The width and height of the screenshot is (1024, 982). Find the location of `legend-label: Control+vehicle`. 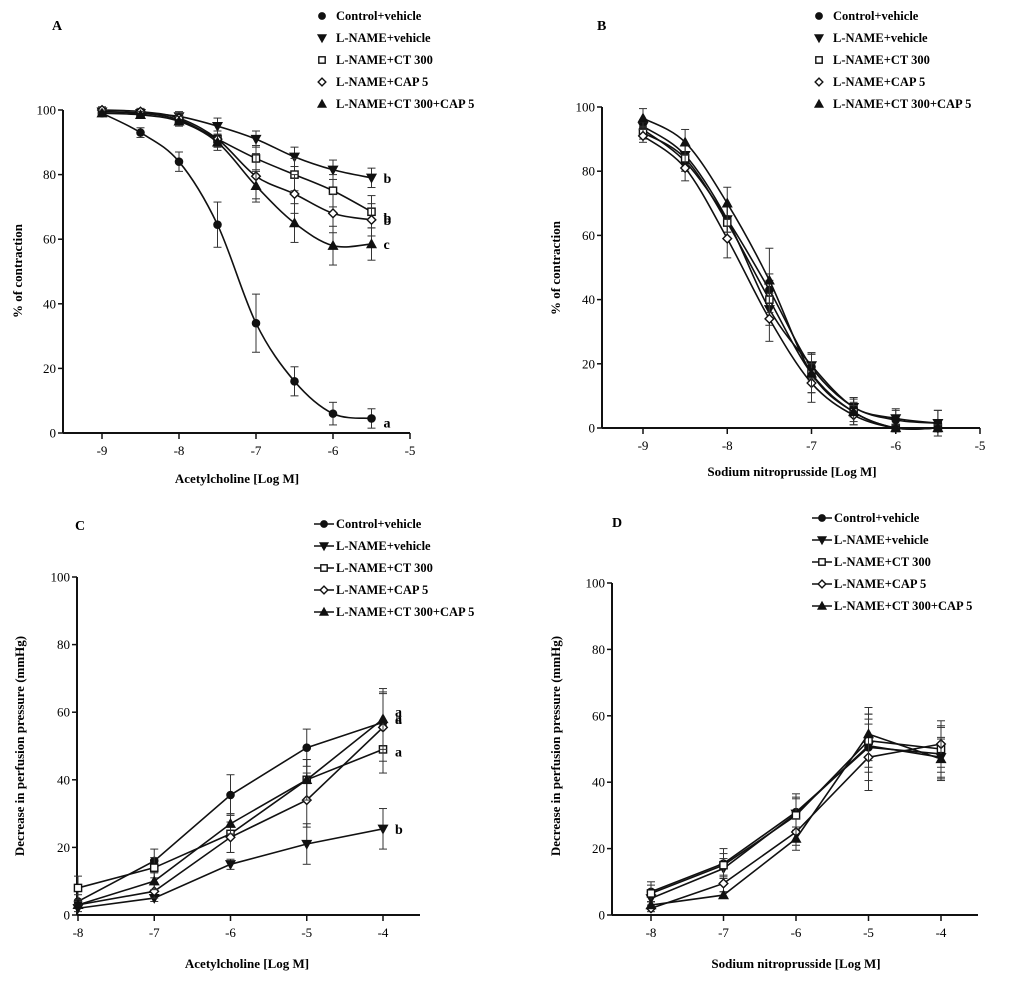

legend-label: Control+vehicle is located at coordinates (379, 16).